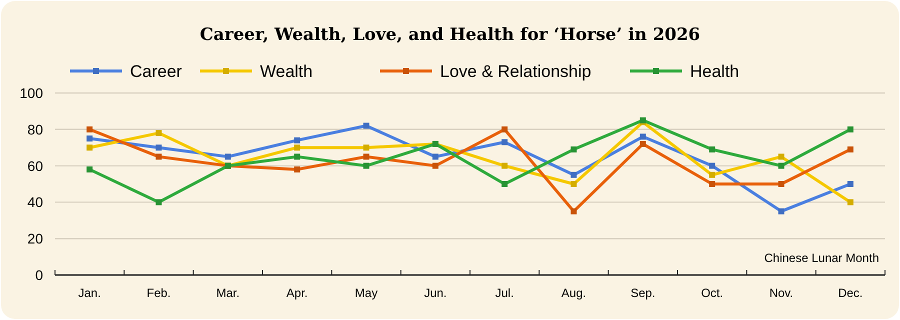 The image size is (900, 320). Describe the element at coordinates (643, 293) in the screenshot. I see `x-tick-label: Sep.` at that location.